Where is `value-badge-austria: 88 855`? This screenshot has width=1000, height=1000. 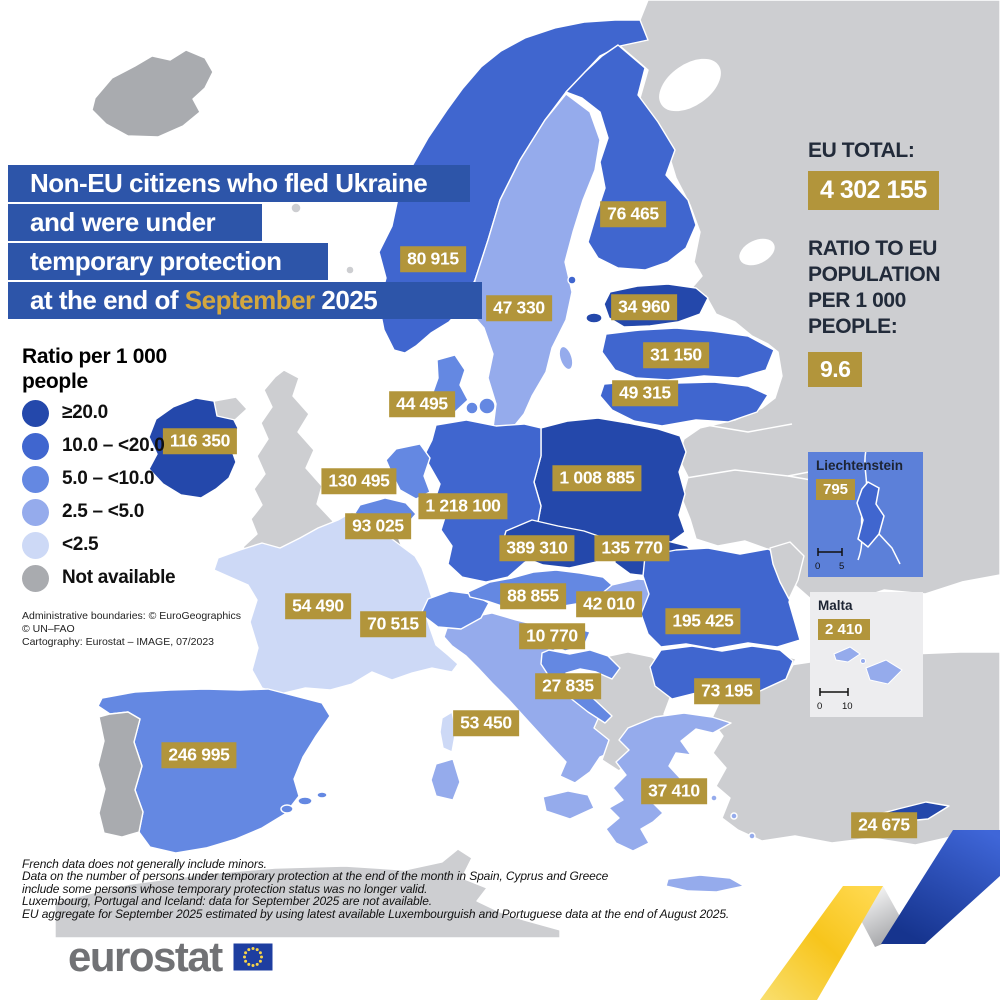 value-badge-austria: 88 855 is located at coordinates (533, 596).